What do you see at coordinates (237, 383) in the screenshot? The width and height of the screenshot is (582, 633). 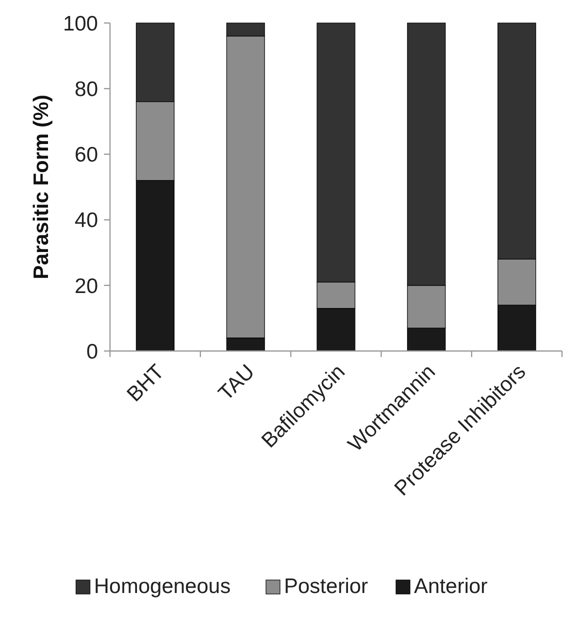 I see `x-tick-label: TAU` at bounding box center [237, 383].